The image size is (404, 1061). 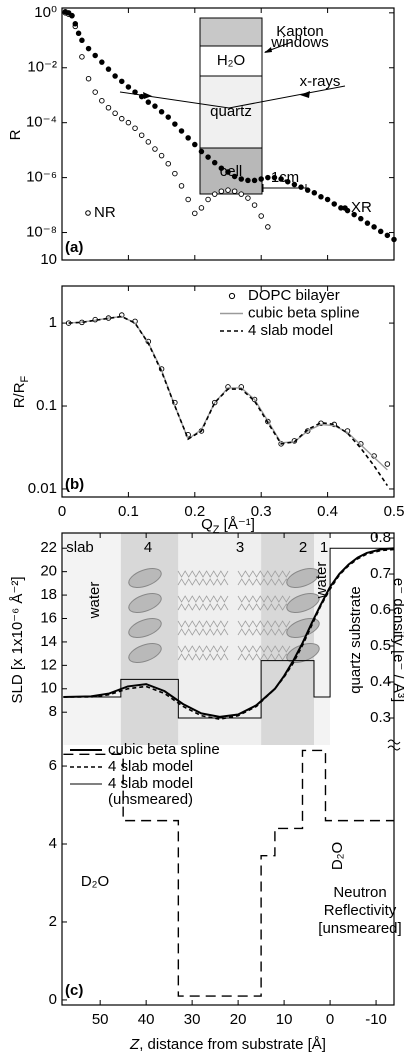 I want to click on y2-tick-label: 0.8, so click(x=380, y=537).